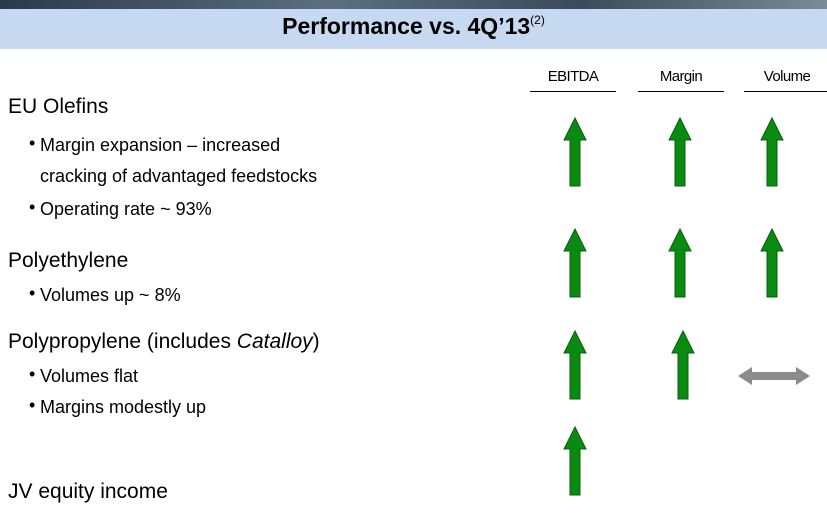 This screenshot has height=520, width=827. I want to click on heading-italic: Catalloy, so click(274, 341).